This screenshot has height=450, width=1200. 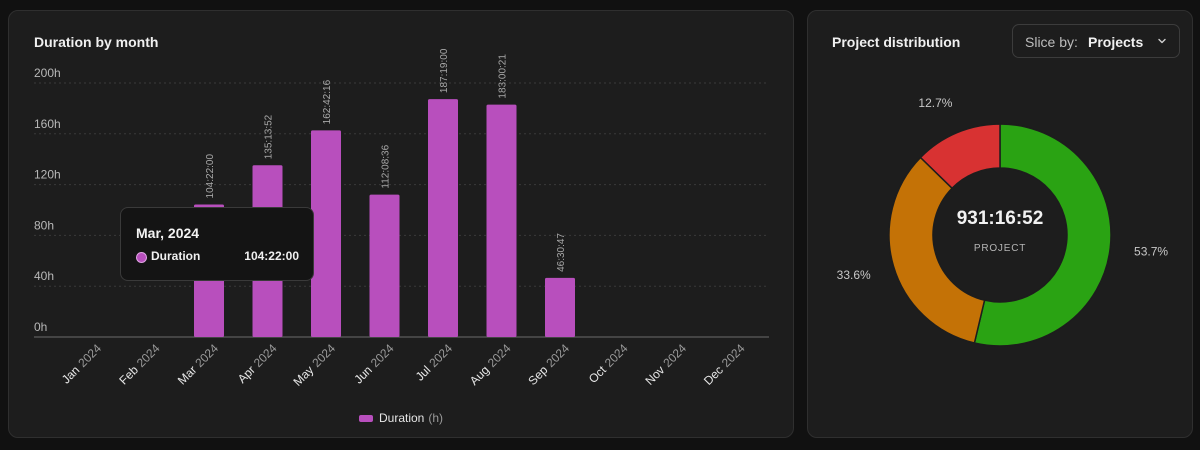 What do you see at coordinates (47, 124) in the screenshot?
I see `y-tick-label: 160h` at bounding box center [47, 124].